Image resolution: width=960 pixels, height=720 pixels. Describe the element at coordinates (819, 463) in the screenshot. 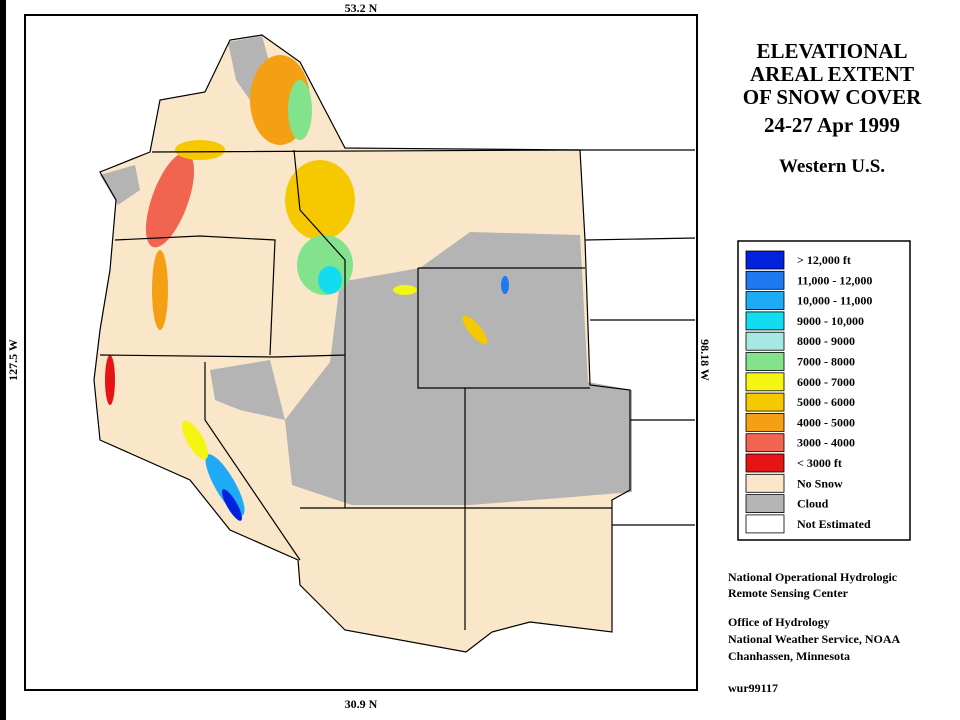

I see `legend-label: < 3000 ft` at that location.